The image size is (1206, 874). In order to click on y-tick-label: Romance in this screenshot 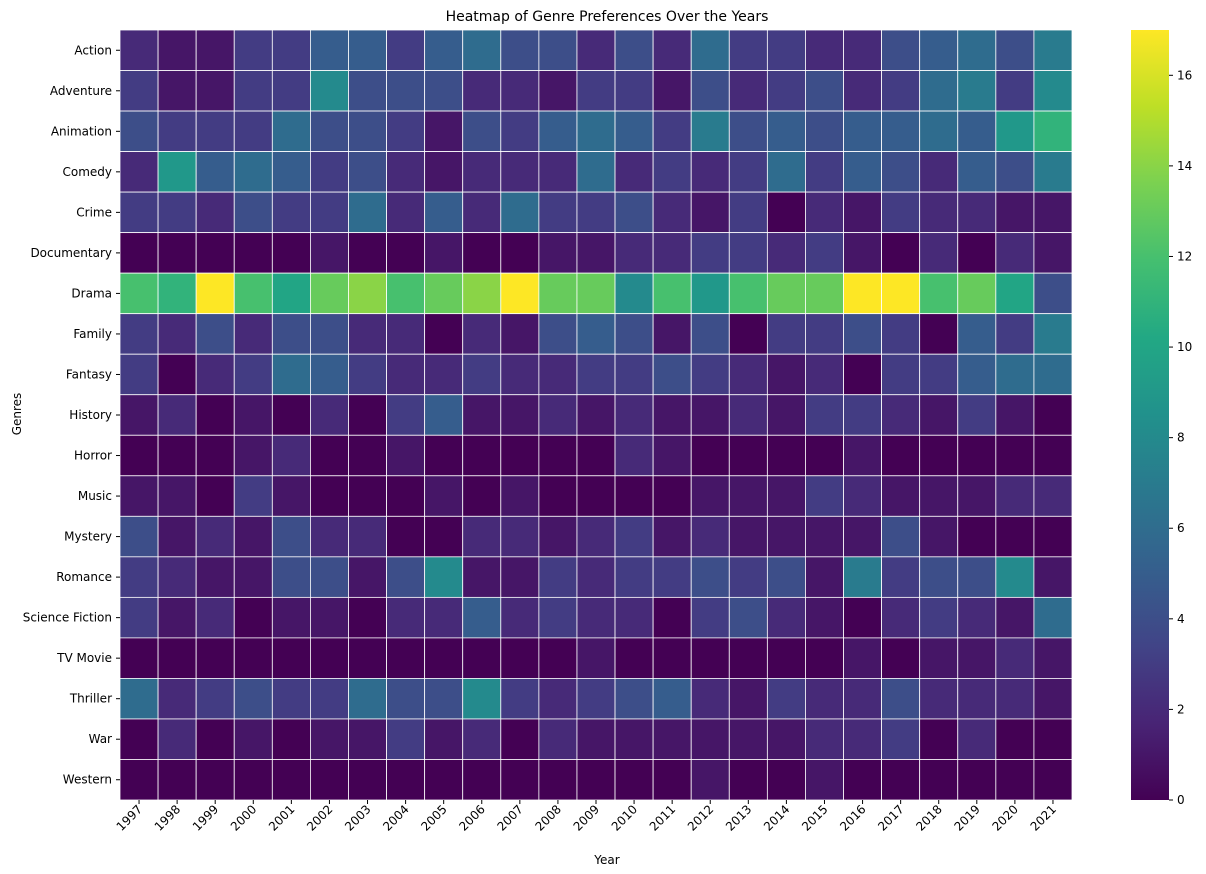, I will do `click(84, 577)`.